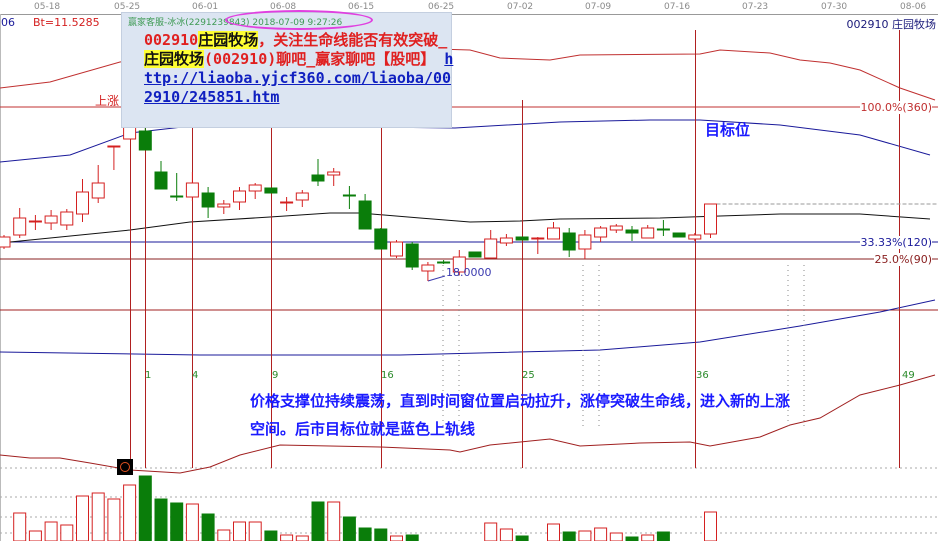 The image size is (938, 541). I want to click on date-tick: 07-09, so click(598, 7).